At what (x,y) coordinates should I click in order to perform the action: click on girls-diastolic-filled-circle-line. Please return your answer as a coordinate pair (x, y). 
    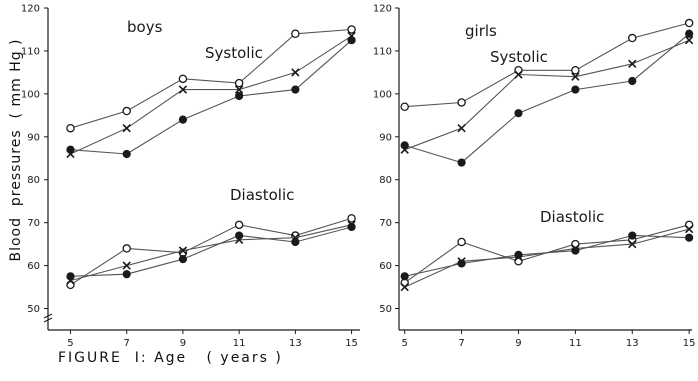
    Looking at the image, I should click on (547, 255).